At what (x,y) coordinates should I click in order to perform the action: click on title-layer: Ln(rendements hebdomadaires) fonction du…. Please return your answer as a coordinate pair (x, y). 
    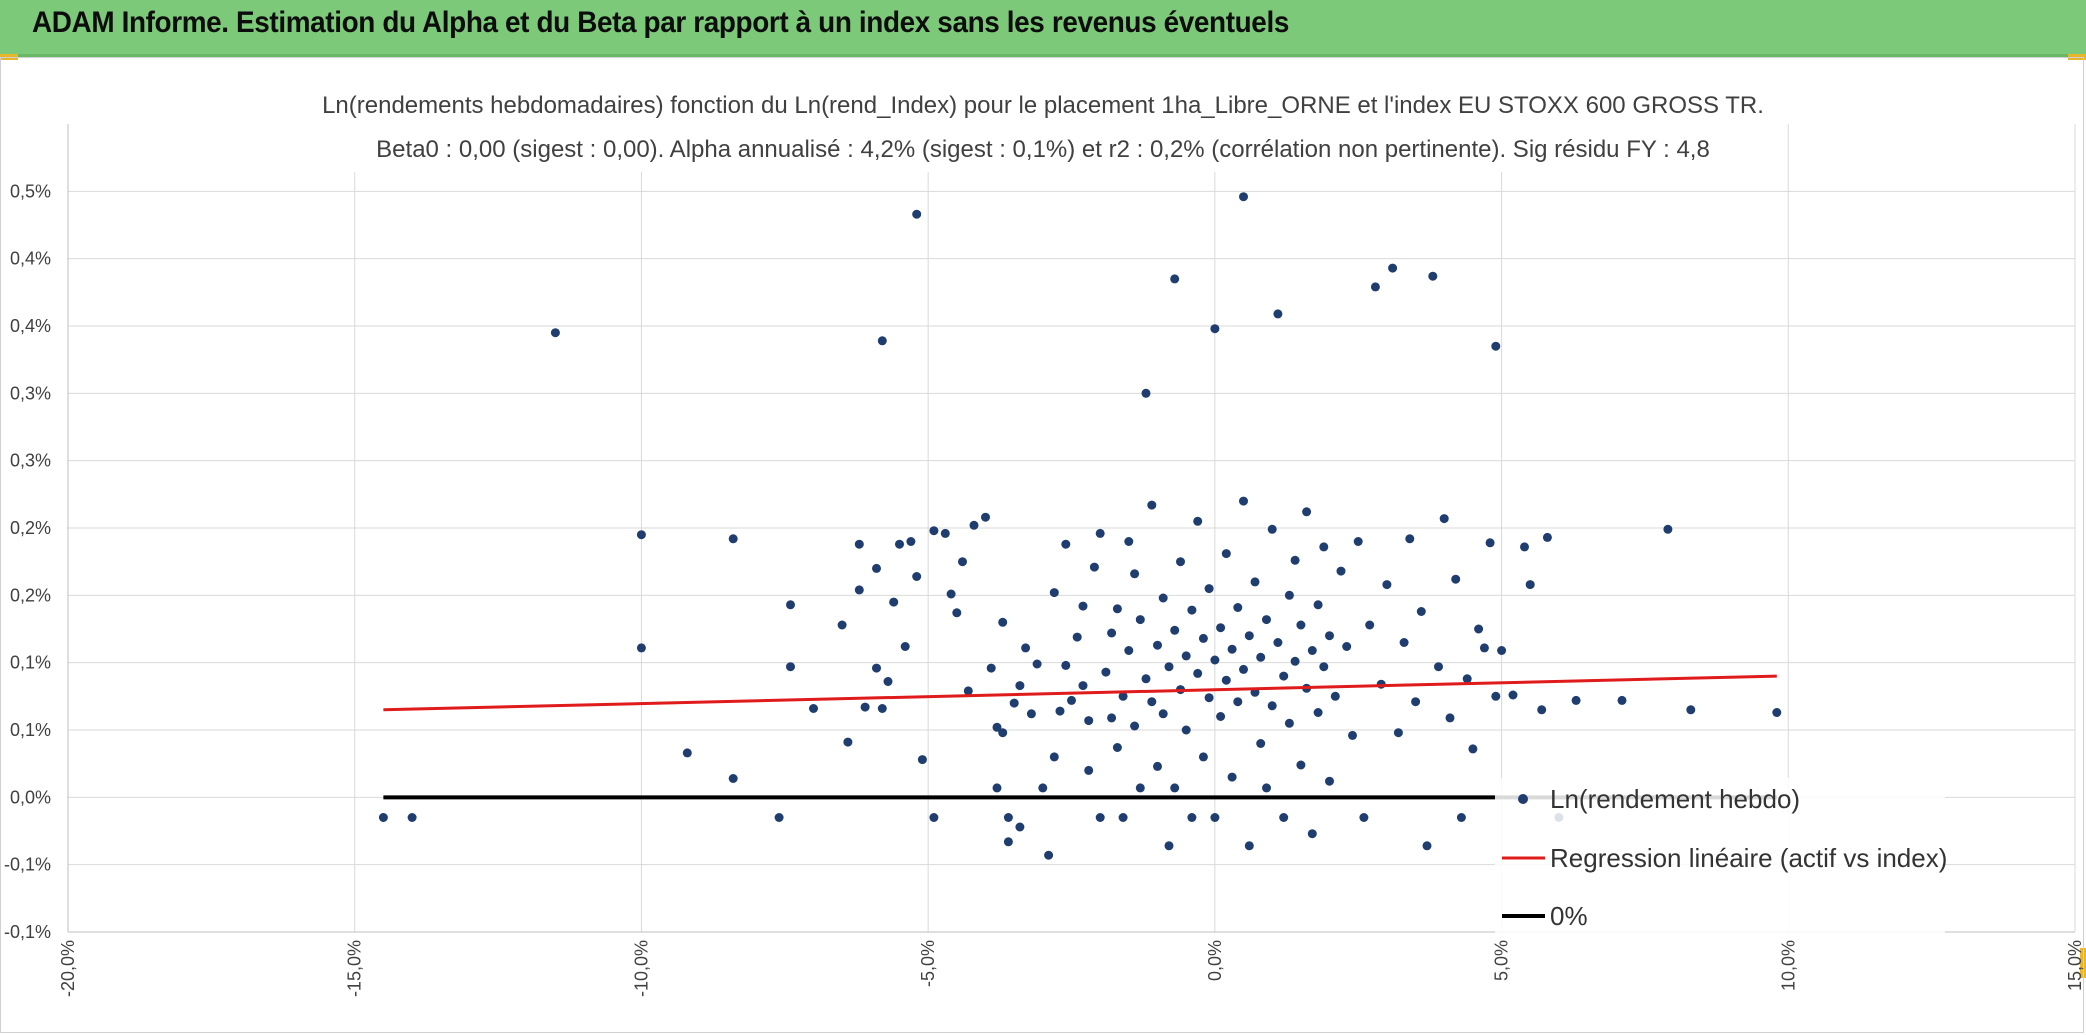
    Looking at the image, I should click on (1043, 127).